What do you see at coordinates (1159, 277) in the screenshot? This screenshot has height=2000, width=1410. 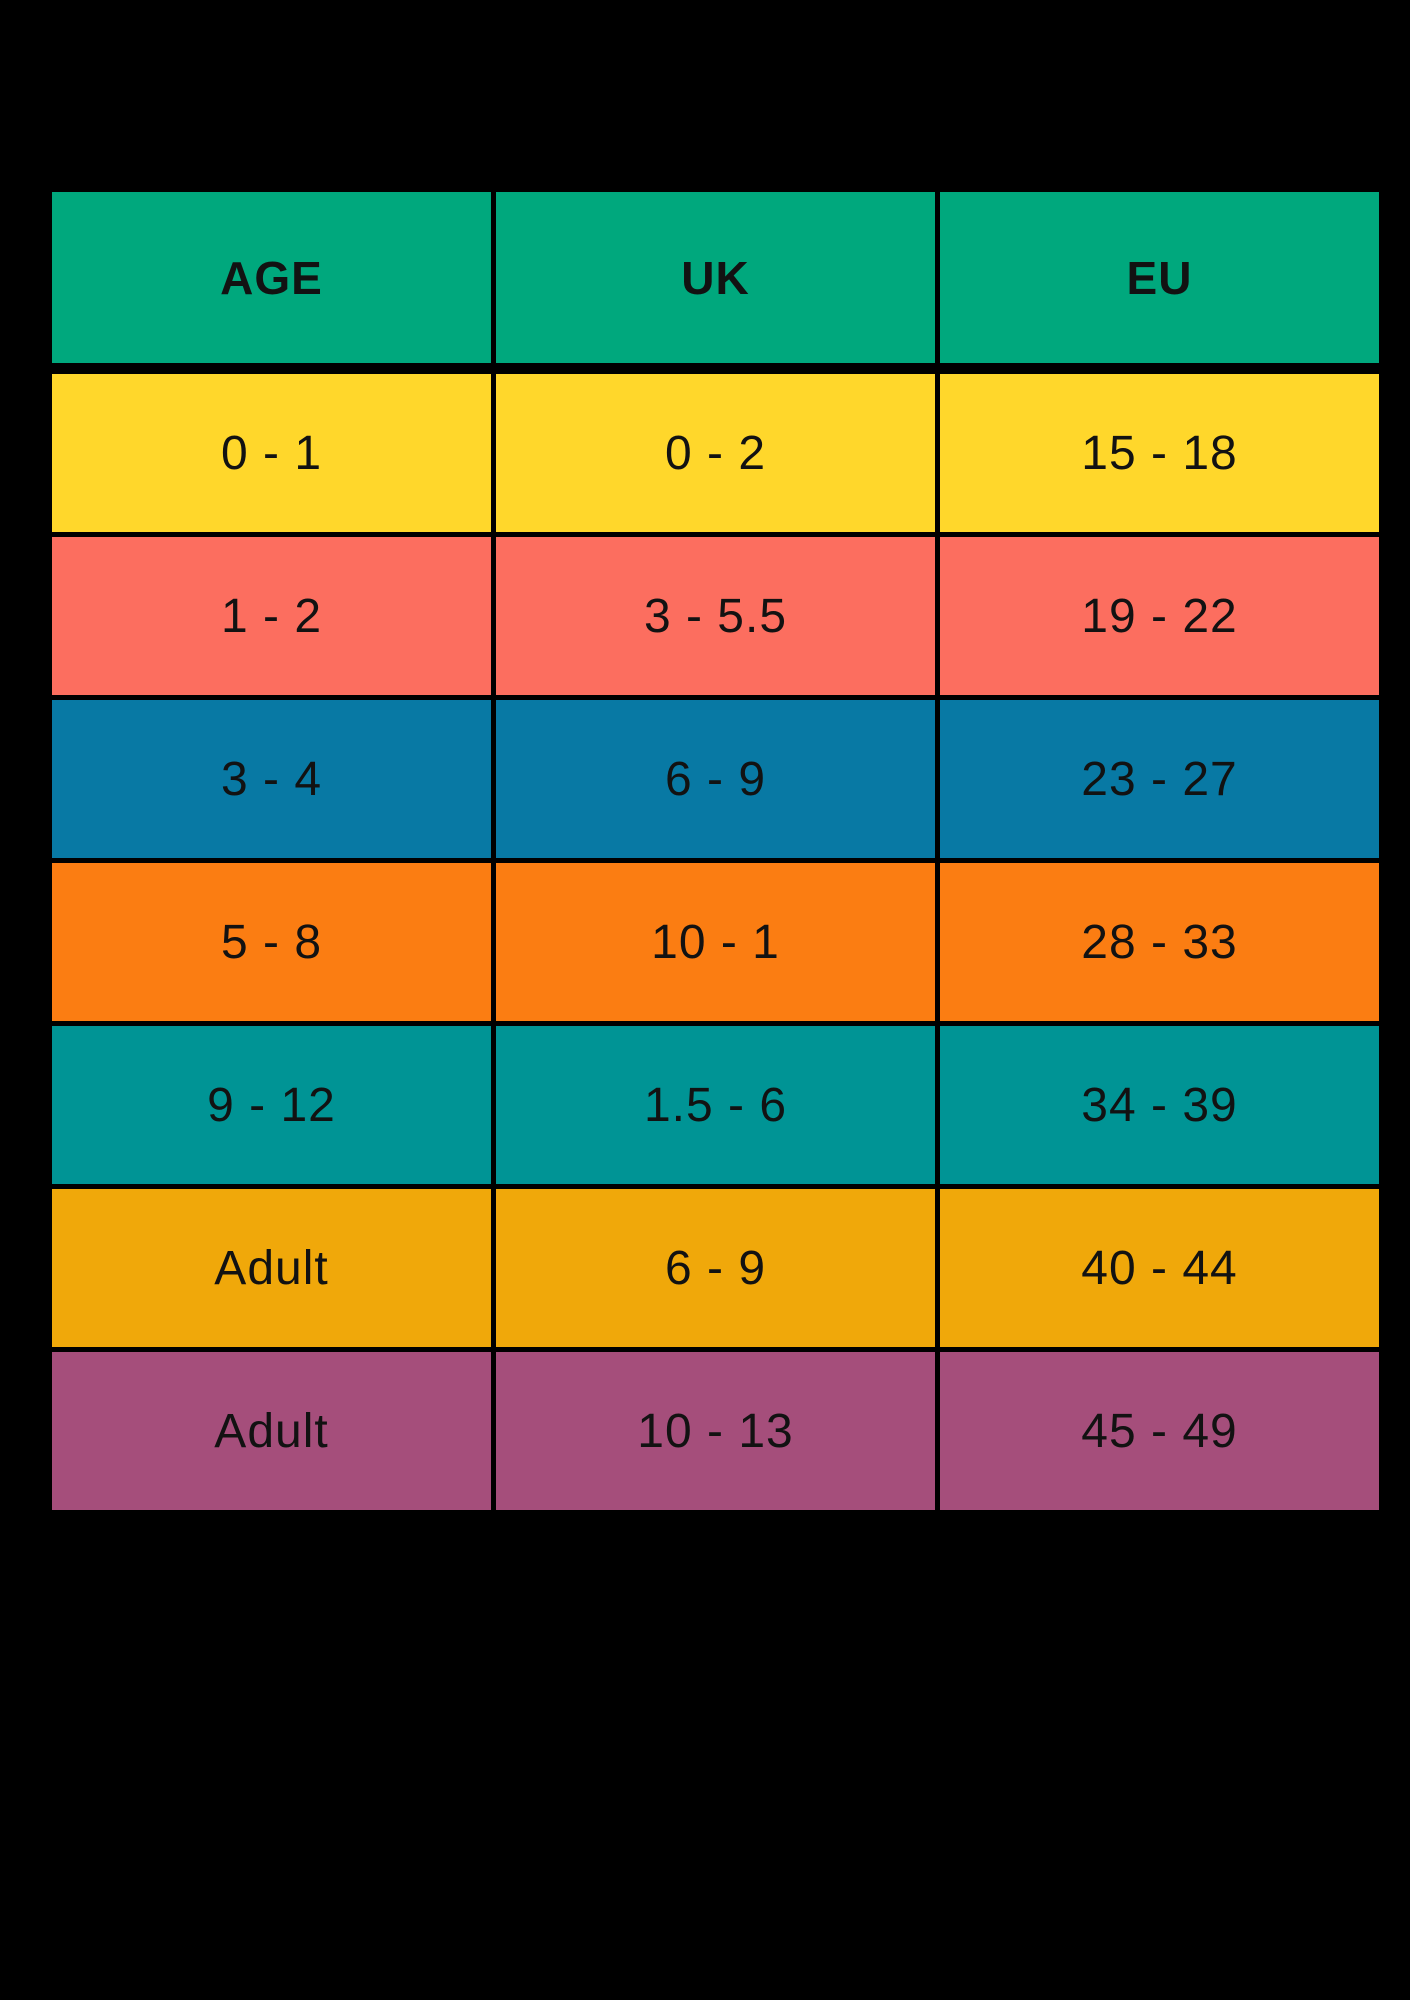 I see `column-header-eu: EU` at bounding box center [1159, 277].